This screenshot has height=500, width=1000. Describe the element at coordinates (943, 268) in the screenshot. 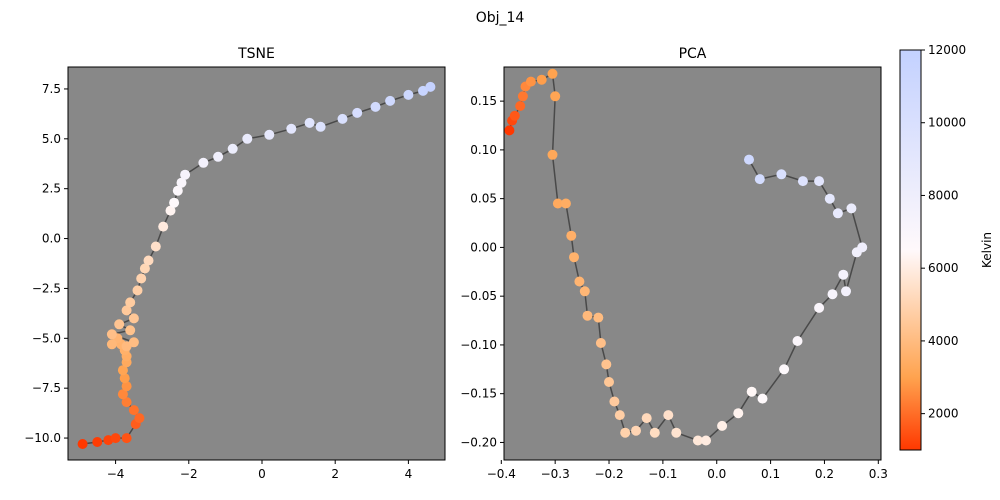

I see `colorbar-tick-label: 6000` at that location.